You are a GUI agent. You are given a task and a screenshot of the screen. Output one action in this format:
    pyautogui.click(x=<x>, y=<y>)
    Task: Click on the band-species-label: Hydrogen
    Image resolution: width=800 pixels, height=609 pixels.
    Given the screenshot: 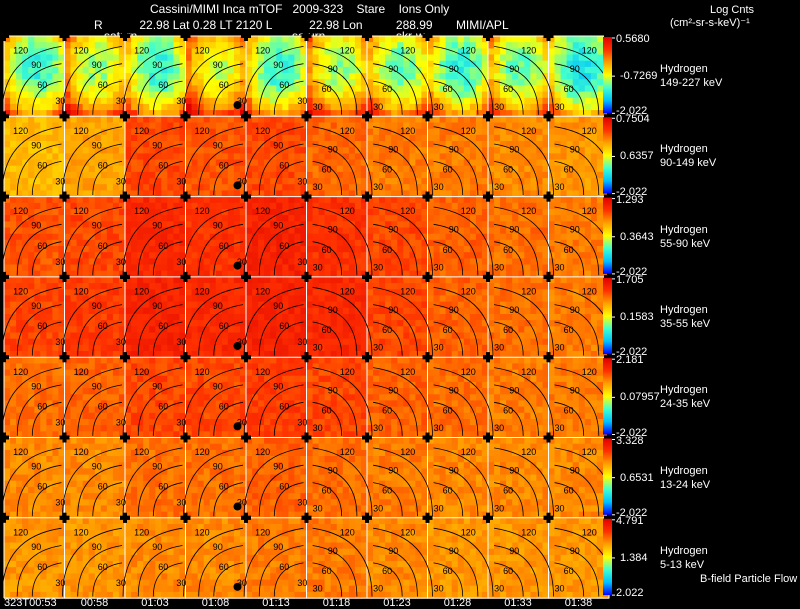 What is the action you would take?
    pyautogui.click(x=684, y=470)
    